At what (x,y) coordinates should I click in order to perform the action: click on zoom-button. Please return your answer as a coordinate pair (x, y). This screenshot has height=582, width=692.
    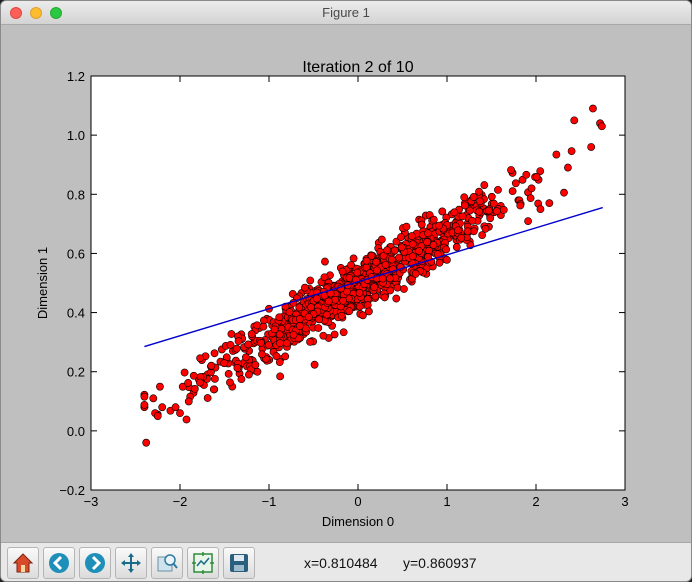
    Looking at the image, I should click on (167, 563).